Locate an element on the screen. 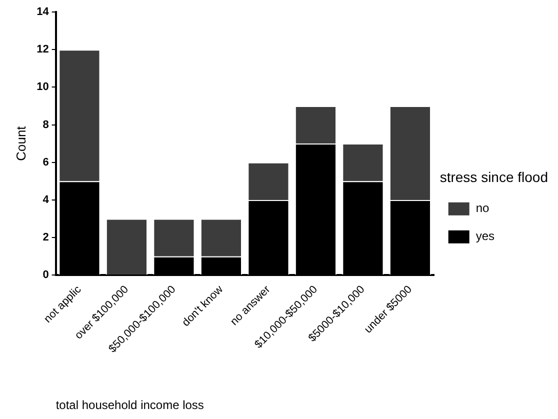 This screenshot has width=558, height=419. legend-label: yes is located at coordinates (485, 236).